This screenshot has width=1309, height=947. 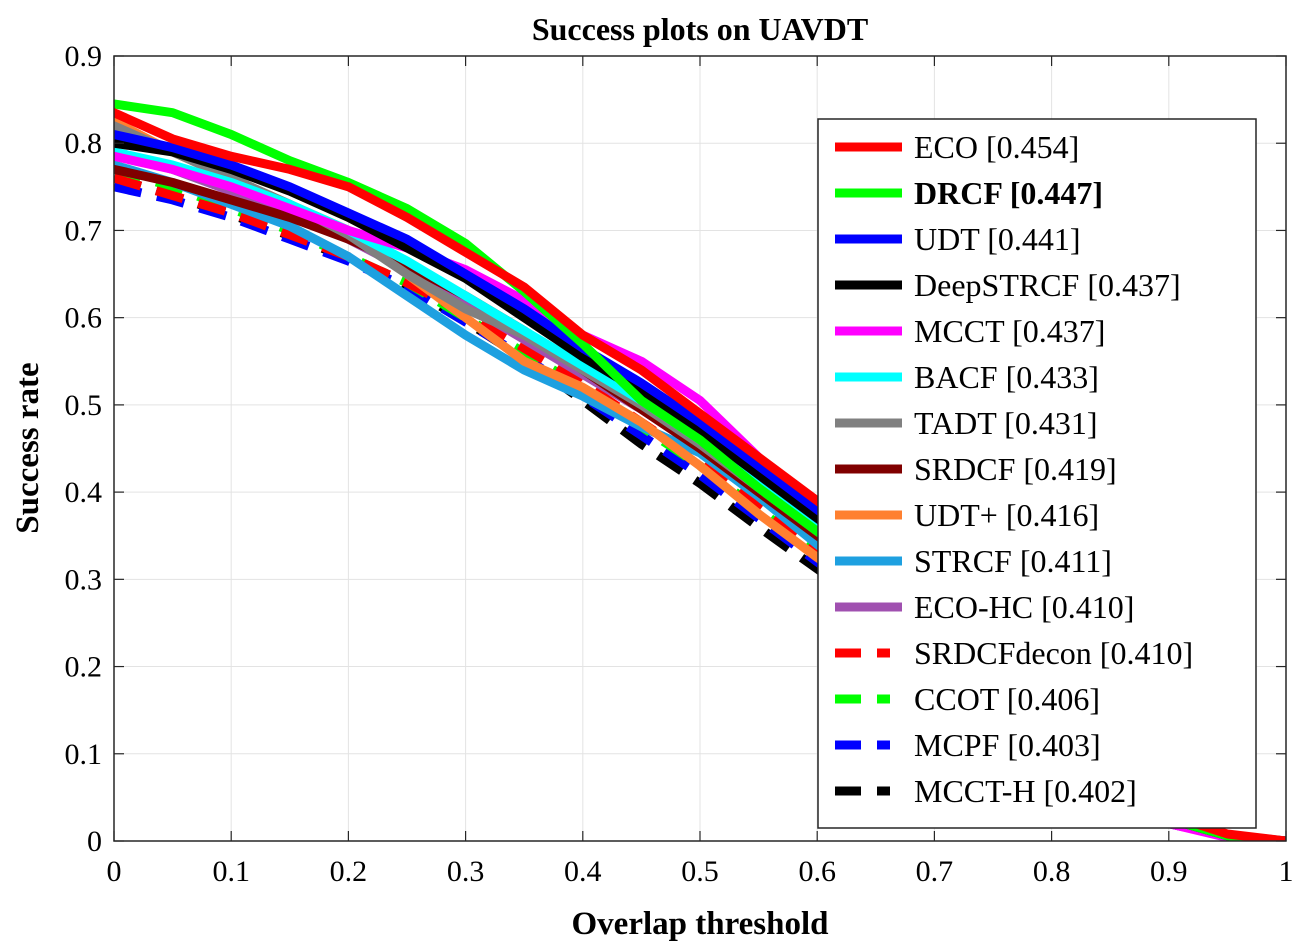 What do you see at coordinates (1169, 871) in the screenshot?
I see `x-tick-label: 0.9` at bounding box center [1169, 871].